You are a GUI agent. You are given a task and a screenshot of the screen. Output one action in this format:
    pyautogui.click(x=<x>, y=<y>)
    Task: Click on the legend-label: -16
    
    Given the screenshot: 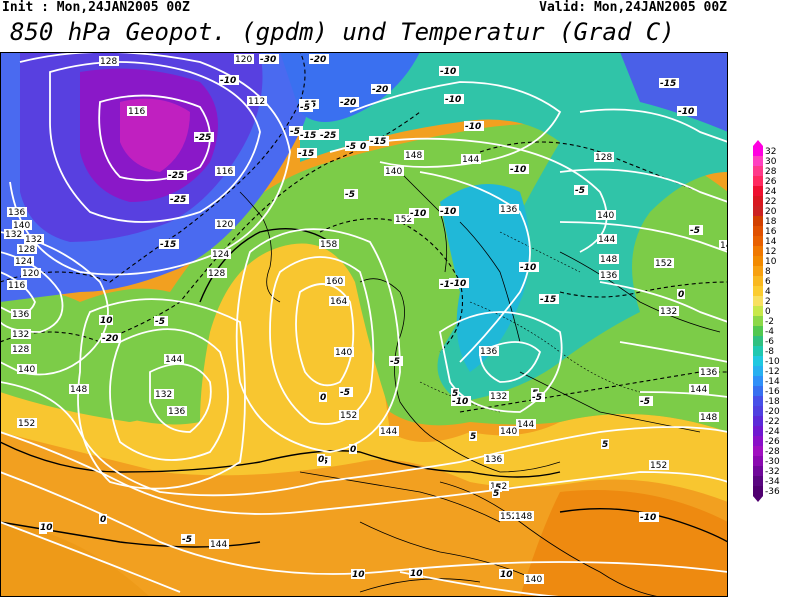 What is the action you would take?
    pyautogui.click(x=772, y=392)
    